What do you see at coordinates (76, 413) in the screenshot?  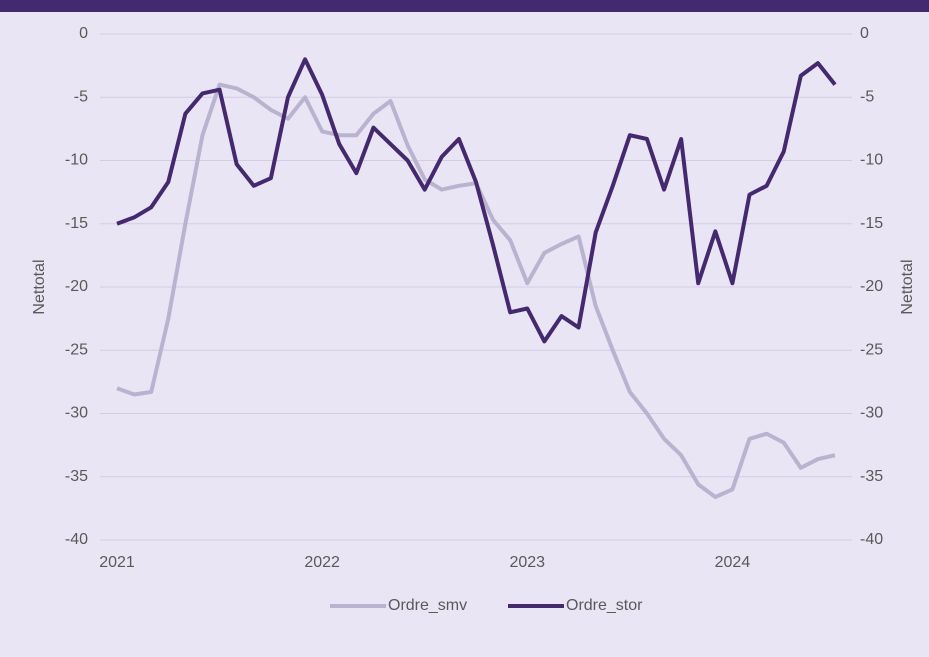 I see `y-tick-label: -30` at bounding box center [76, 413].